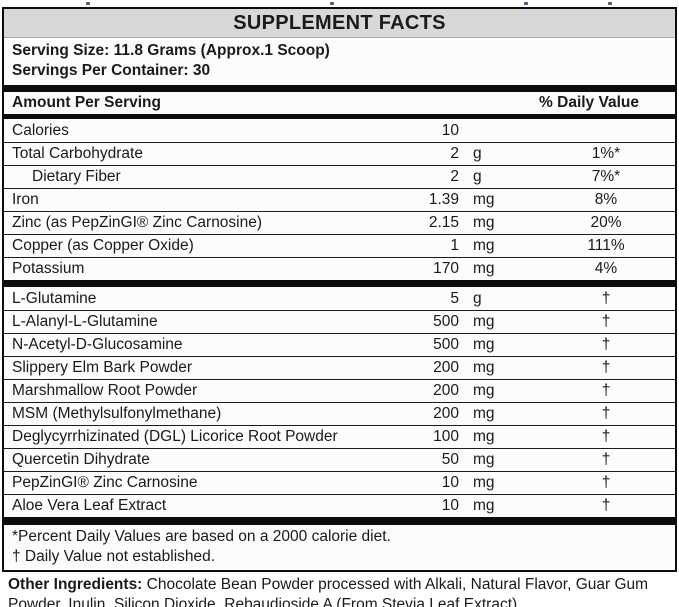 Image resolution: width=679 pixels, height=607 pixels. Describe the element at coordinates (85, 321) in the screenshot. I see `ingredient-name: L-Alanyl-L-Glutamine` at that location.